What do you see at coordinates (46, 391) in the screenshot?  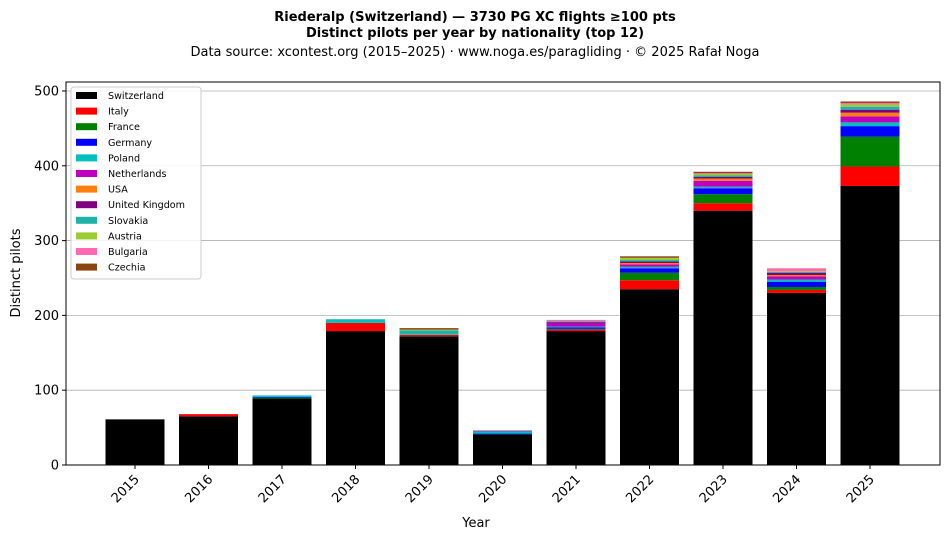 I see `y-tick-label: 100` at bounding box center [46, 391].